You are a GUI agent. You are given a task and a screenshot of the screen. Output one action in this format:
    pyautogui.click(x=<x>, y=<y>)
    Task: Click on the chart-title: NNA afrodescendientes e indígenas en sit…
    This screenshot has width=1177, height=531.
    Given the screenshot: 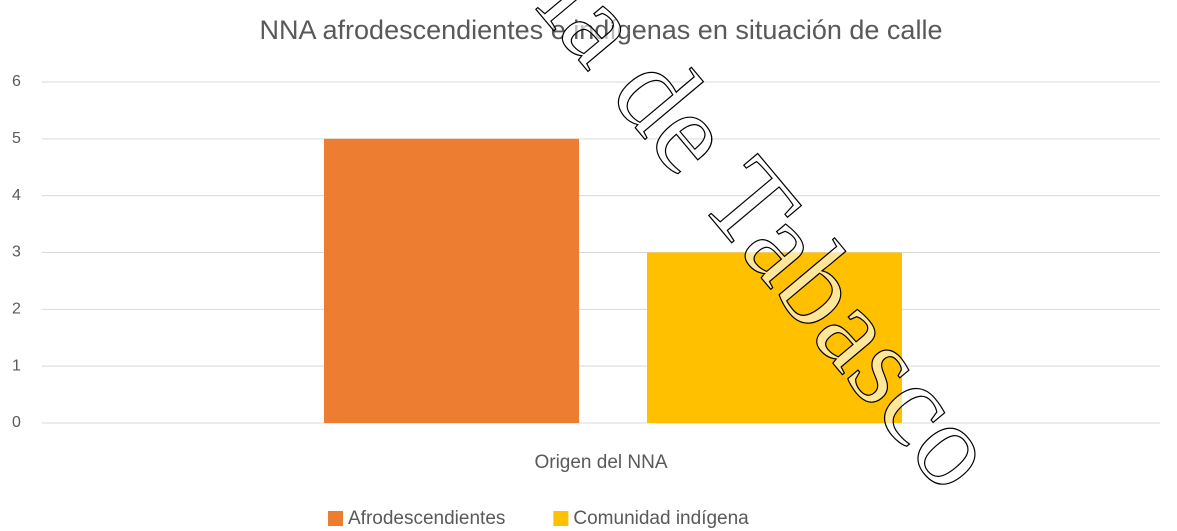 What is the action you would take?
    pyautogui.click(x=601, y=30)
    